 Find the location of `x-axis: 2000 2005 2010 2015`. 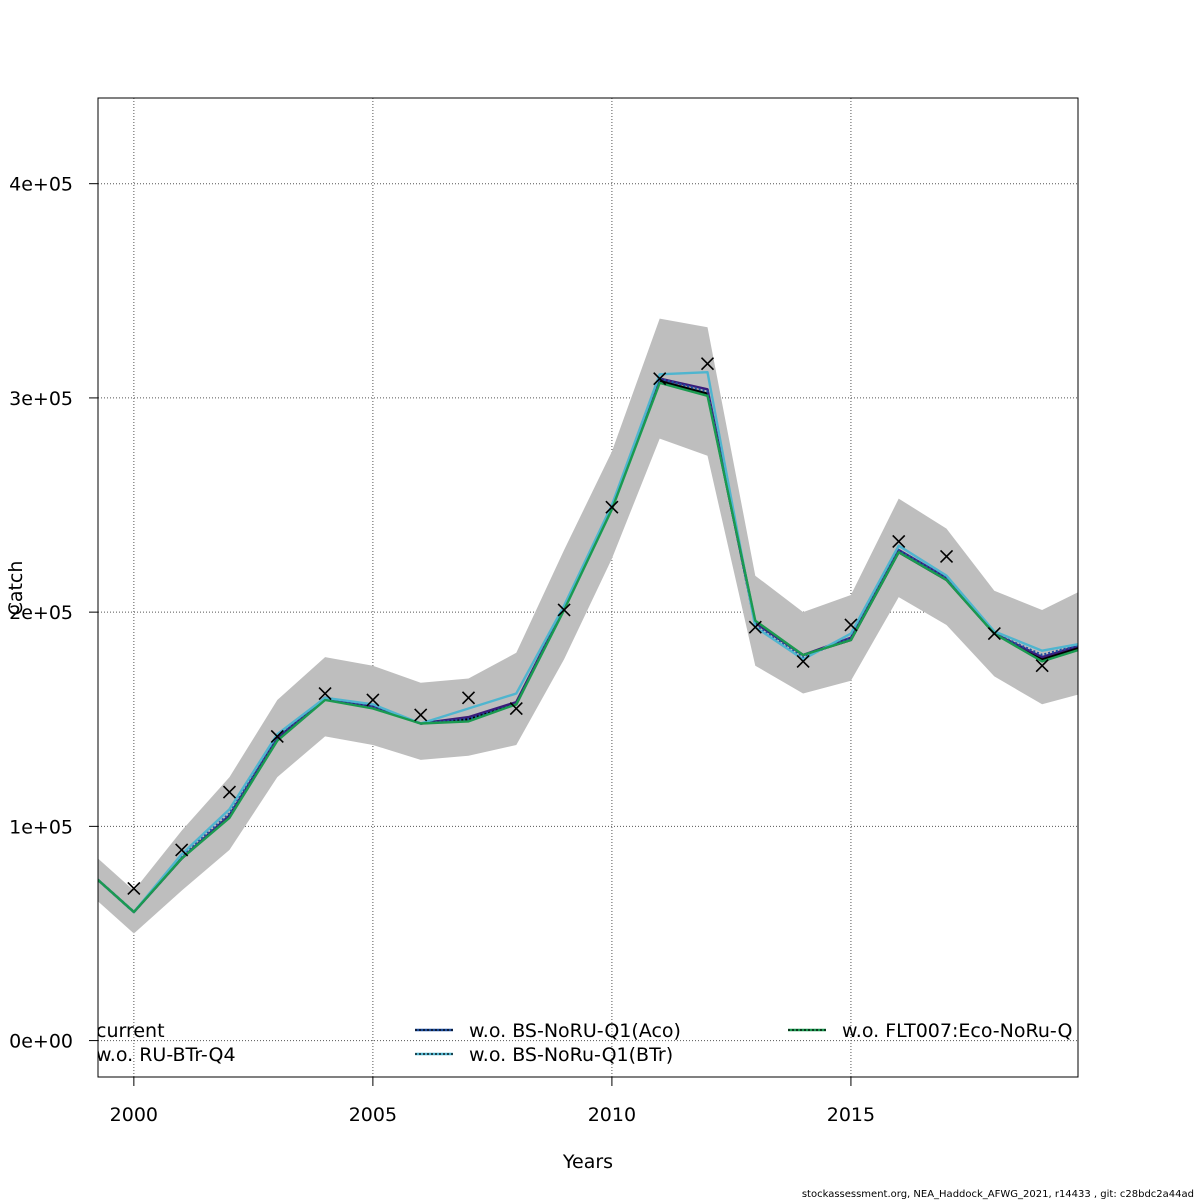

x-axis: 2000 2005 2010 2015 is located at coordinates (492, 1101).